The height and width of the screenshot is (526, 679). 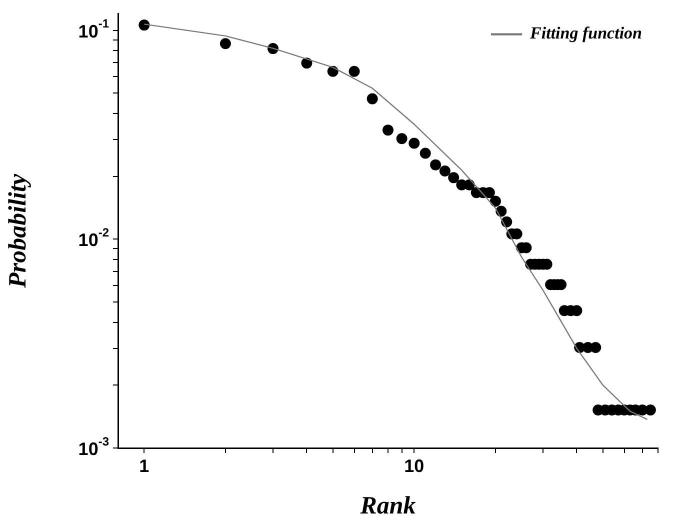 I want to click on legend-label: Fitting function, so click(x=585, y=33).